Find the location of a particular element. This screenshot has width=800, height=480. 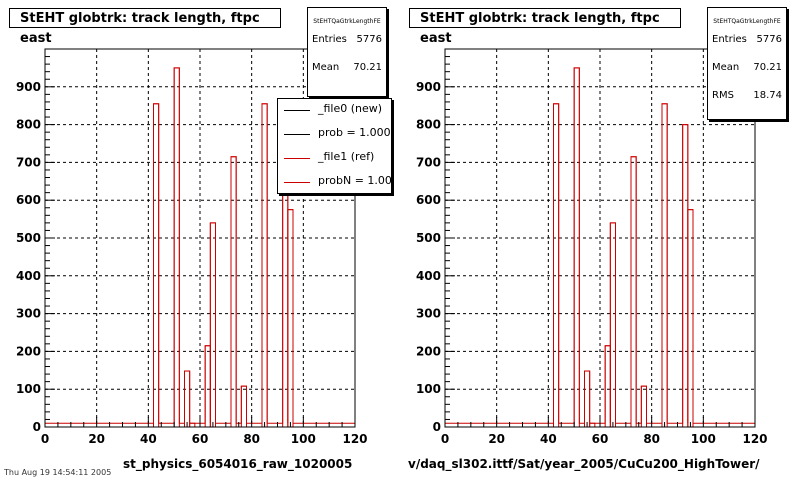

left-y-tick-label-3: 300 is located at coordinates (28, 314).